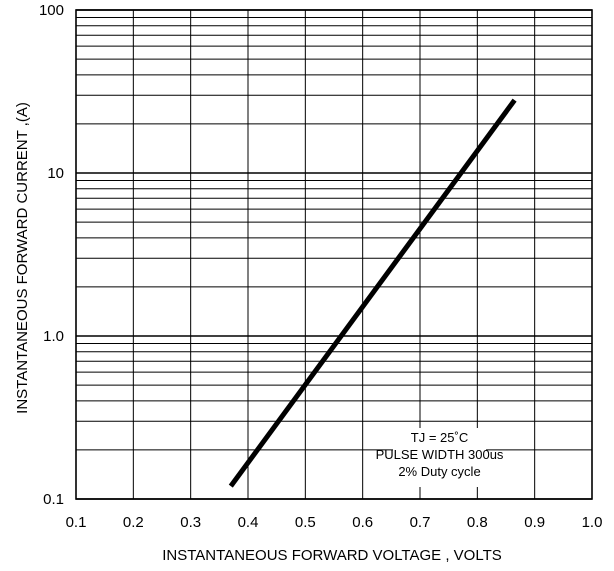  Describe the element at coordinates (305, 522) in the screenshot. I see `x-tick-label: 0.5` at that location.